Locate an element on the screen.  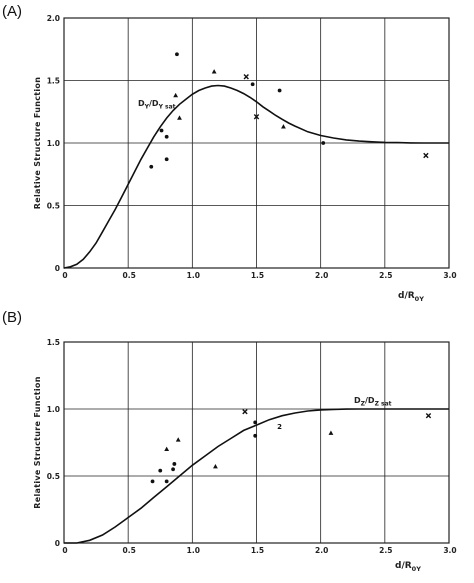
panel-b-curve-label-sub: Z is located at coordinates (363, 404).